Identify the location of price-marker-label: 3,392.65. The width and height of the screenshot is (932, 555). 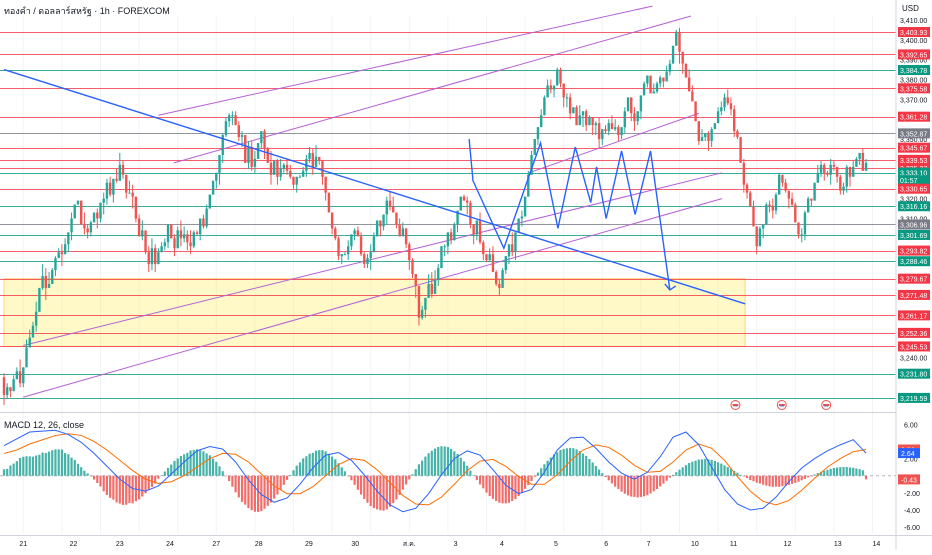
(913, 55).